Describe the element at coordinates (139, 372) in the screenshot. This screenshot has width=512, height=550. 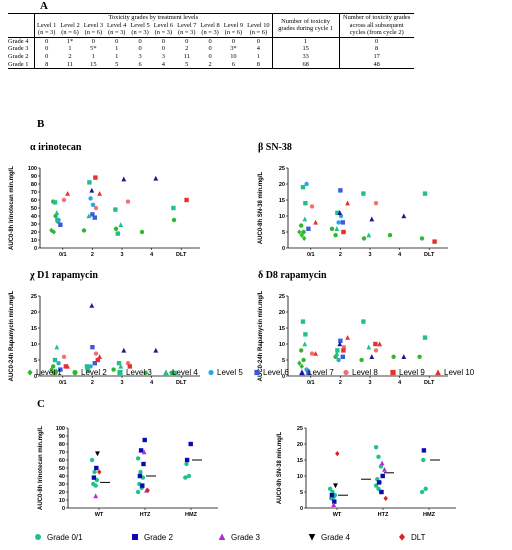
I see `legend-label: Level 3` at that location.